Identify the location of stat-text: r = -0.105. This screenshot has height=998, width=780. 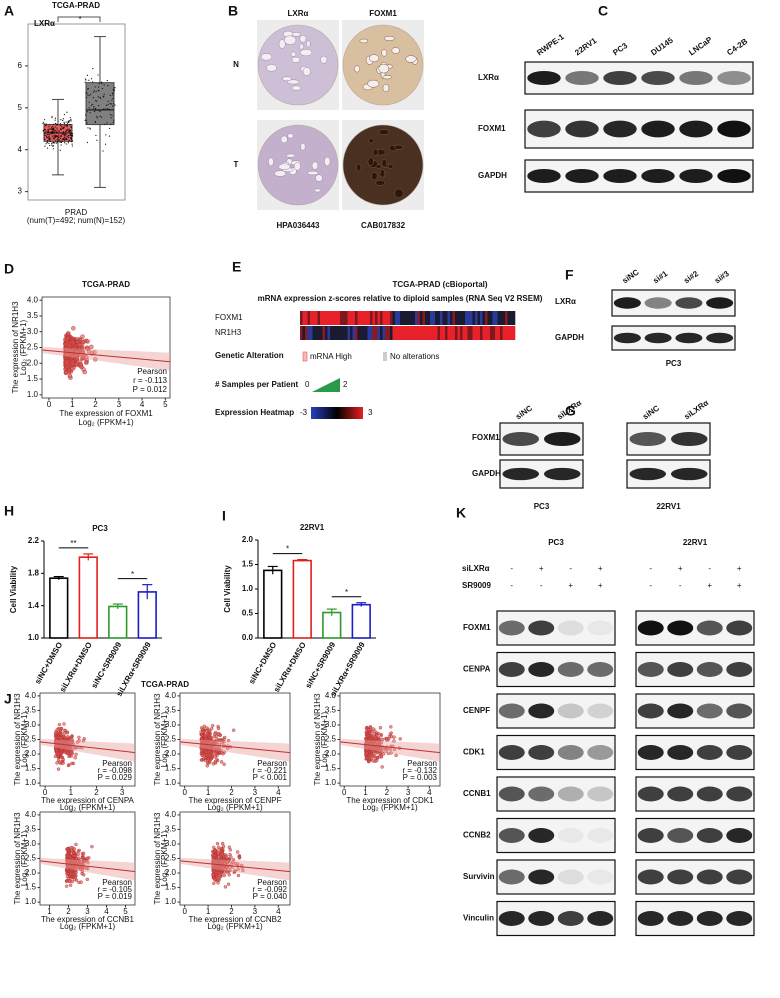
(115, 889).